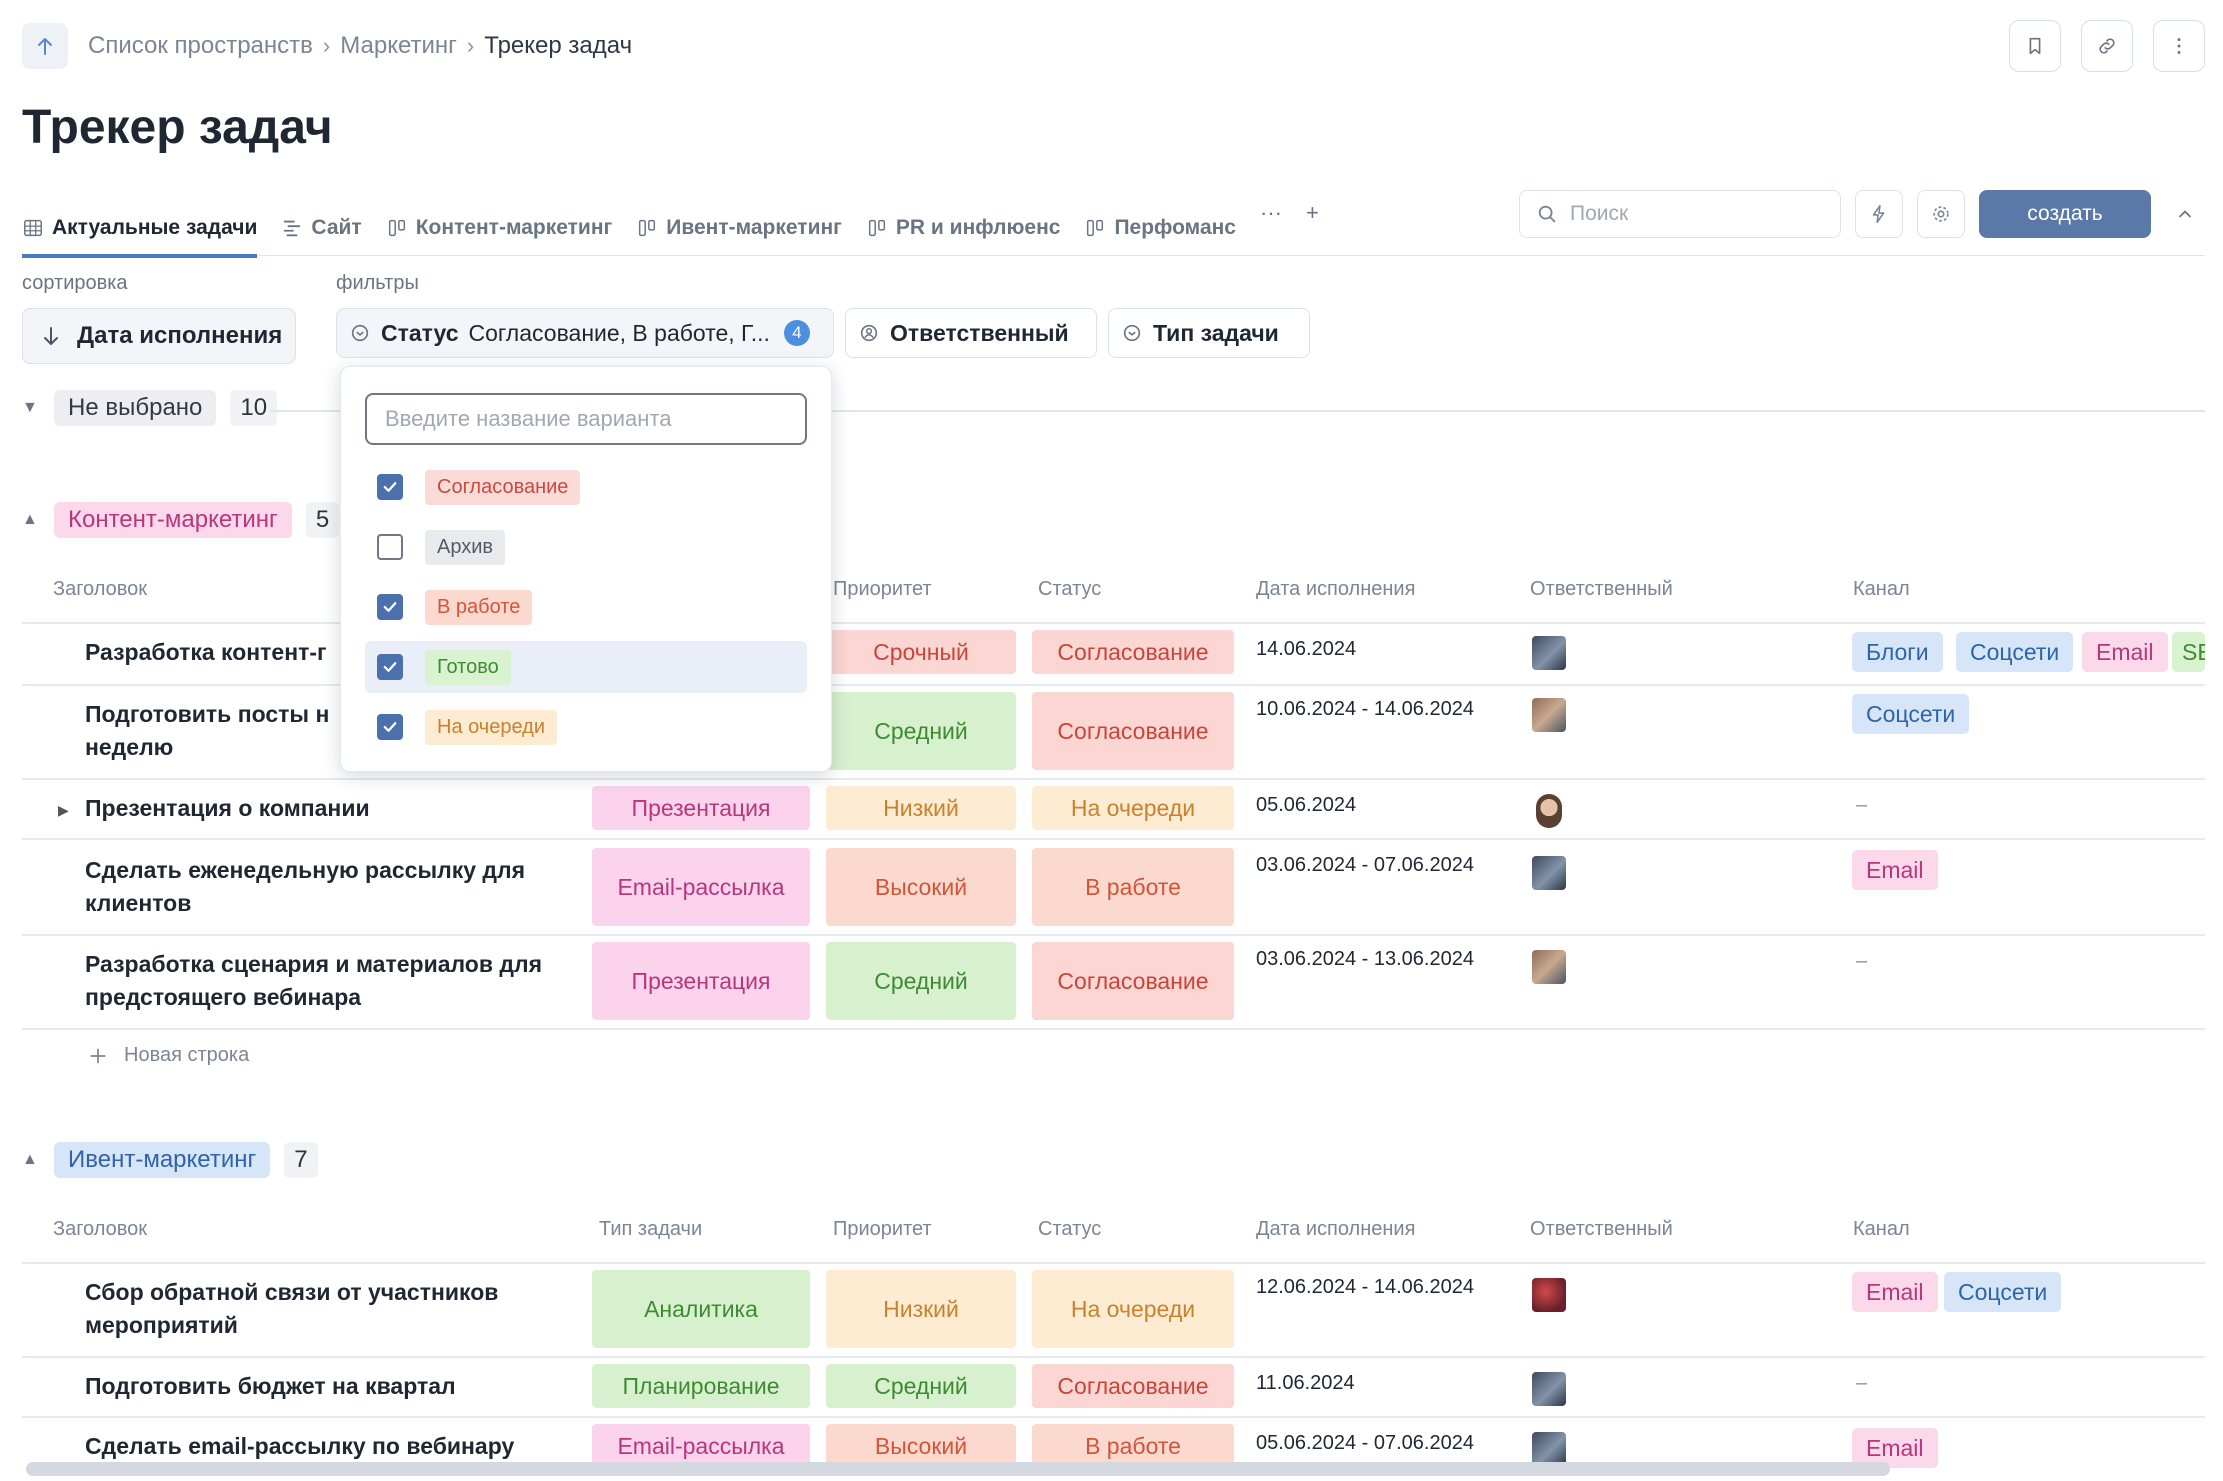 The image size is (2223, 1481). I want to click on task-title: Подготовить посты н, so click(207, 714).